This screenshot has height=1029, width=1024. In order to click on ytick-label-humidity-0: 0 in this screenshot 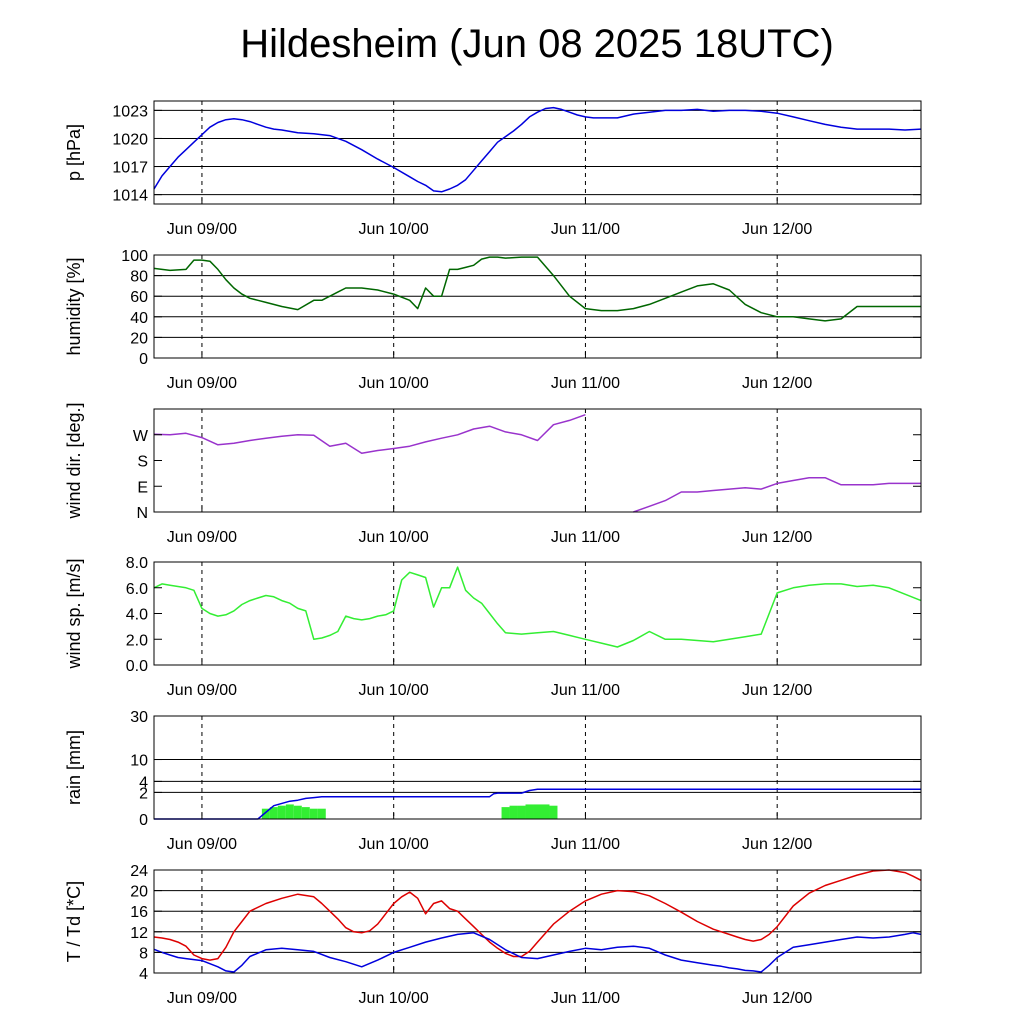, I will do `click(143, 359)`.